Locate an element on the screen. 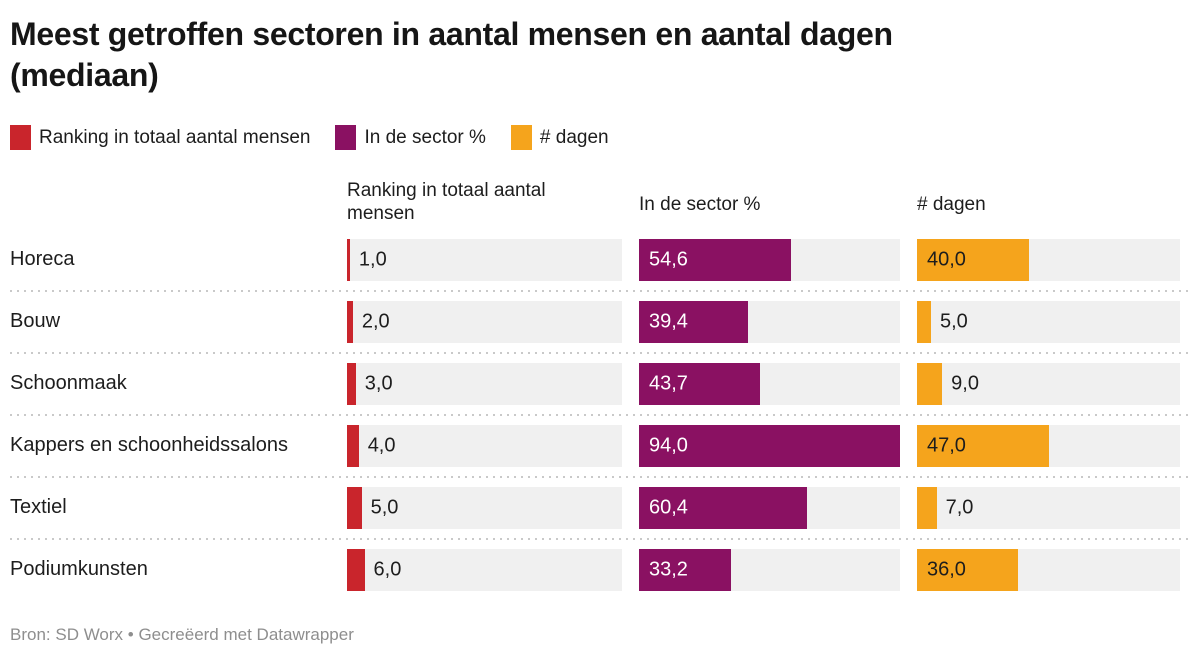  legend-label: Ranking in totaal aantal mensen is located at coordinates (175, 137).